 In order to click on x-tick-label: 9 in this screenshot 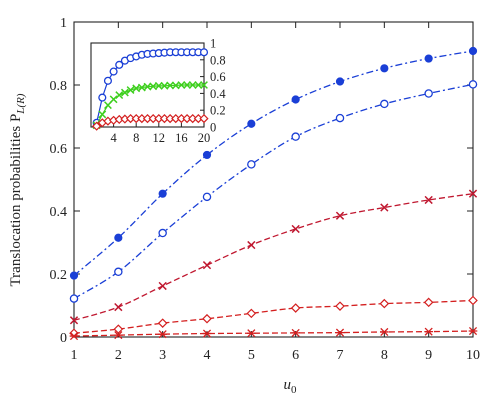, I will do `click(428, 355)`.